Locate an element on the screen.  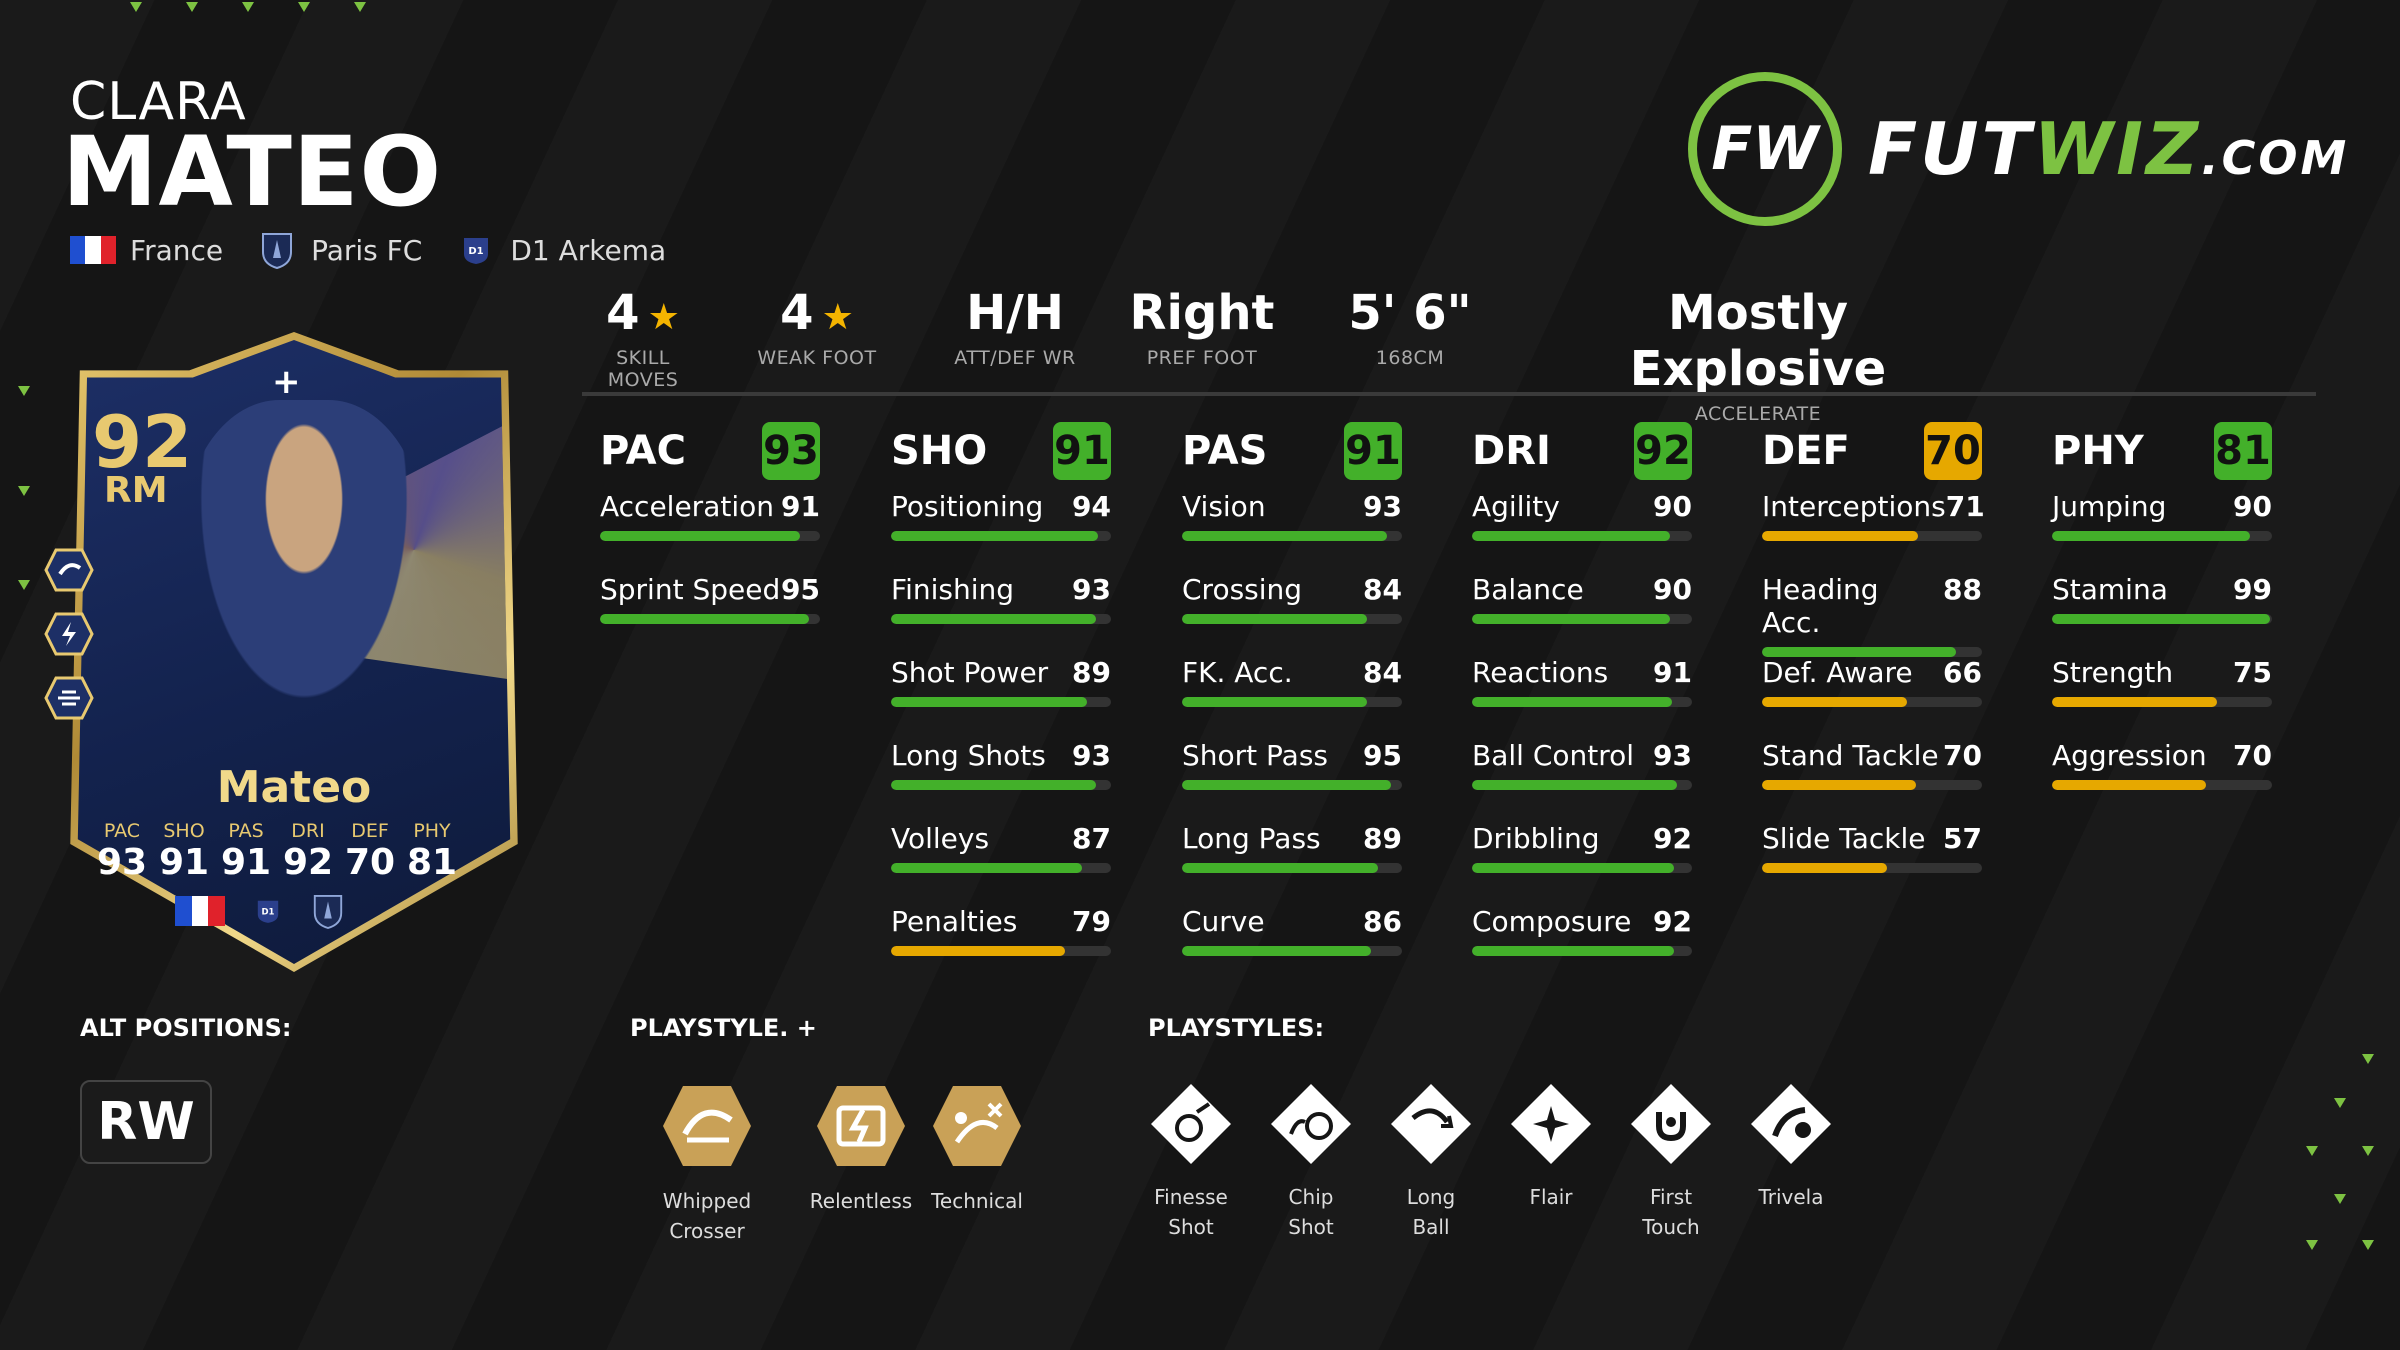
nation-item: France is located at coordinates (146, 250).